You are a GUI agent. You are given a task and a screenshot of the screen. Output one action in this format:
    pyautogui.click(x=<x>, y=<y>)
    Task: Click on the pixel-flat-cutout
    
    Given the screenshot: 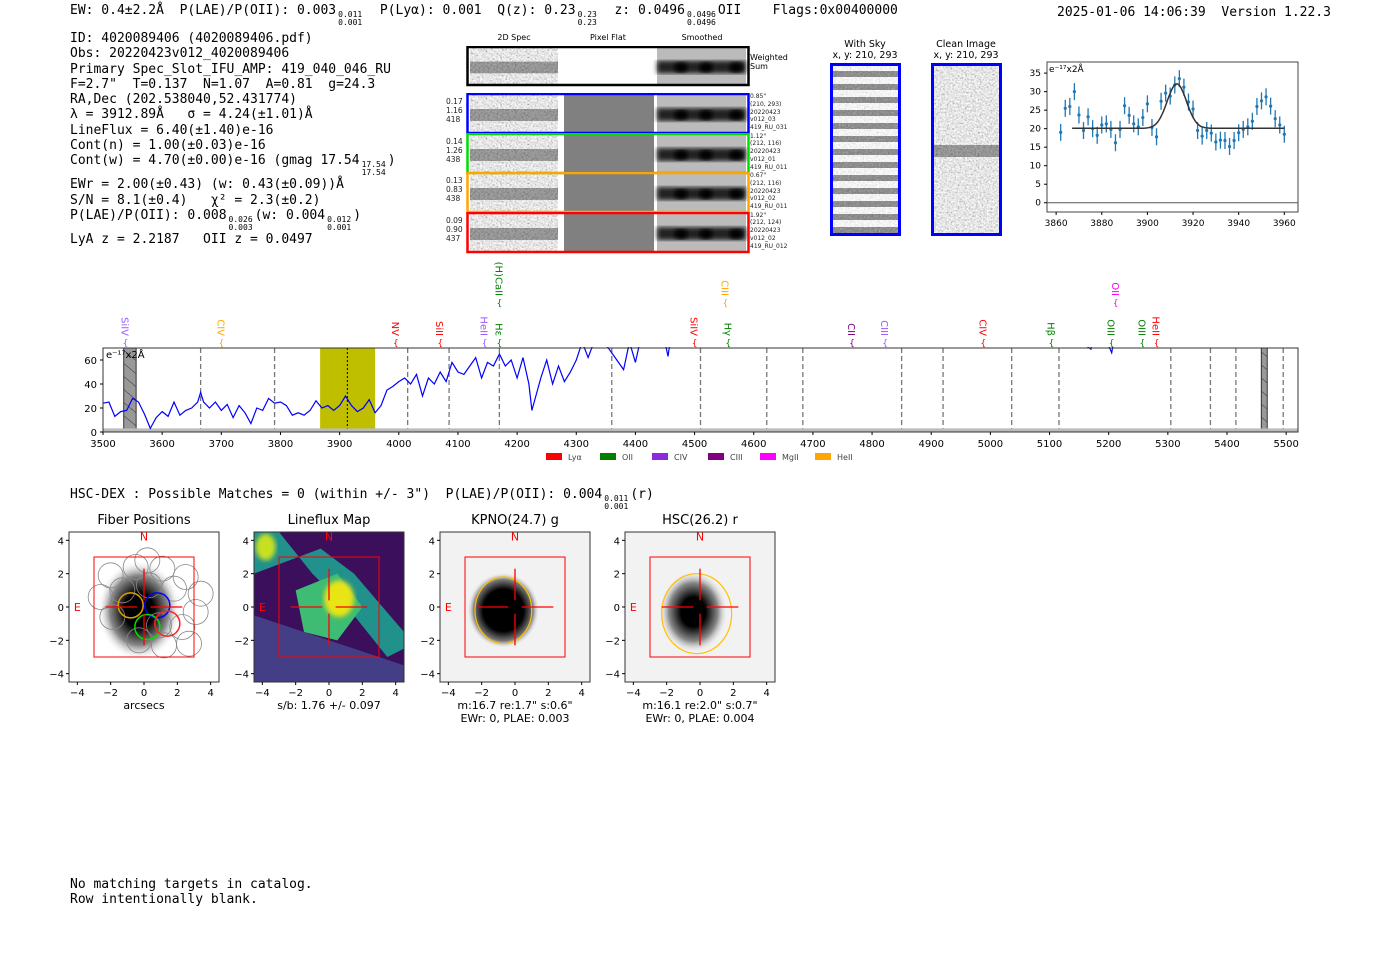 What is the action you would take?
    pyautogui.click(x=609, y=192)
    